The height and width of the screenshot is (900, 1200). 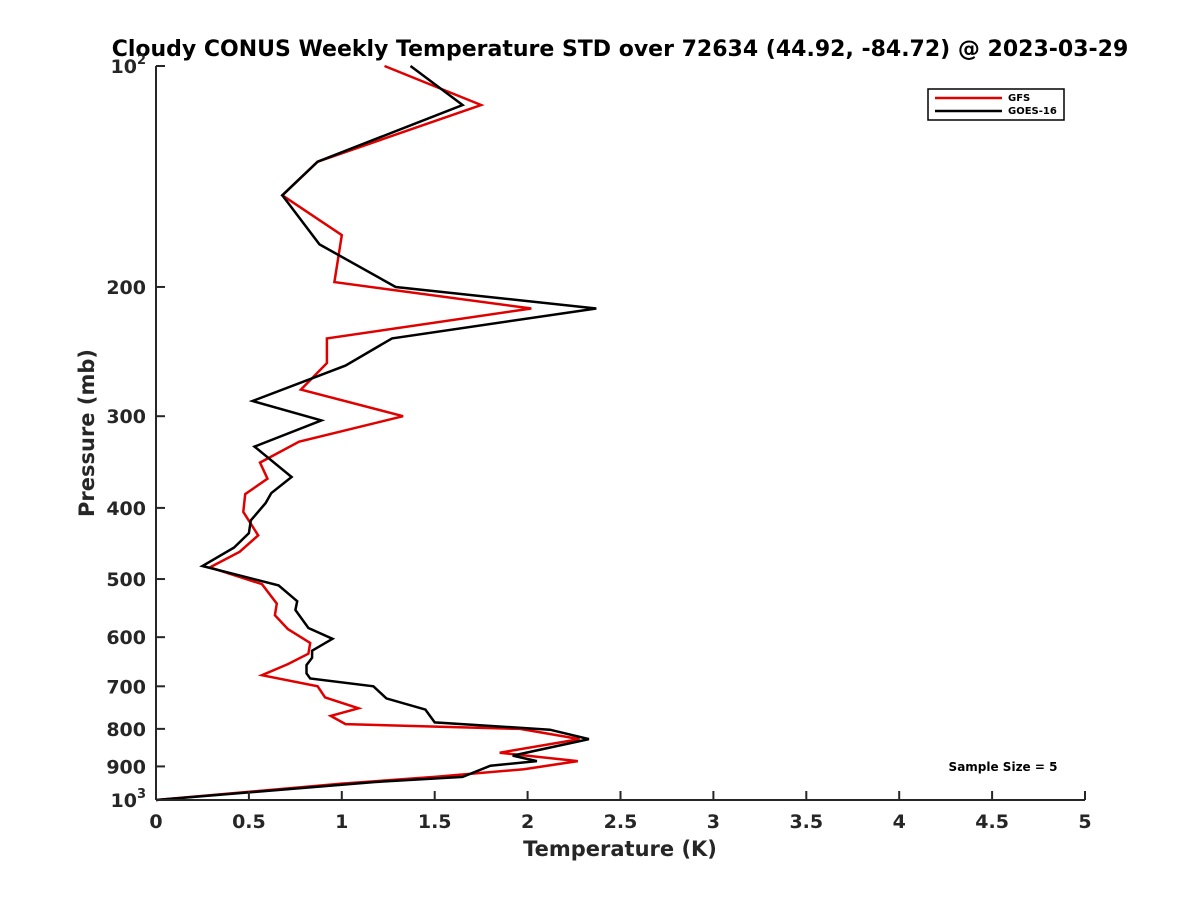 What do you see at coordinates (1084, 822) in the screenshot?
I see `x-tick-label: 5` at bounding box center [1084, 822].